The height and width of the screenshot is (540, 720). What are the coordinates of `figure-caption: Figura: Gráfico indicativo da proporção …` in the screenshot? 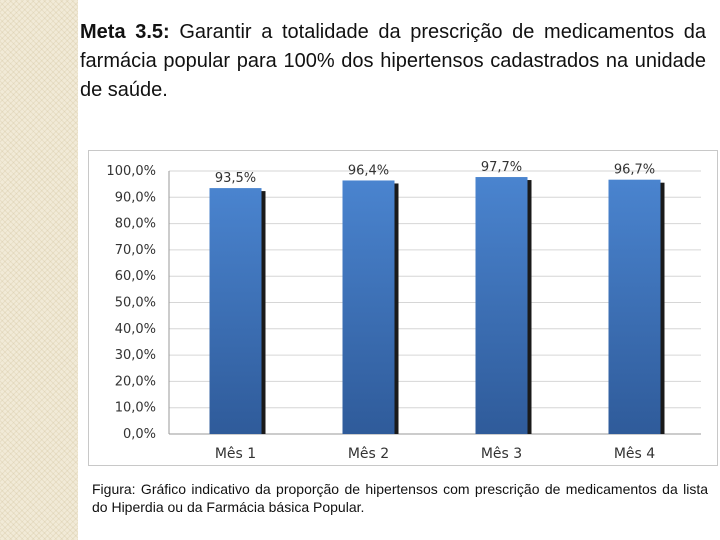 It's located at (400, 498).